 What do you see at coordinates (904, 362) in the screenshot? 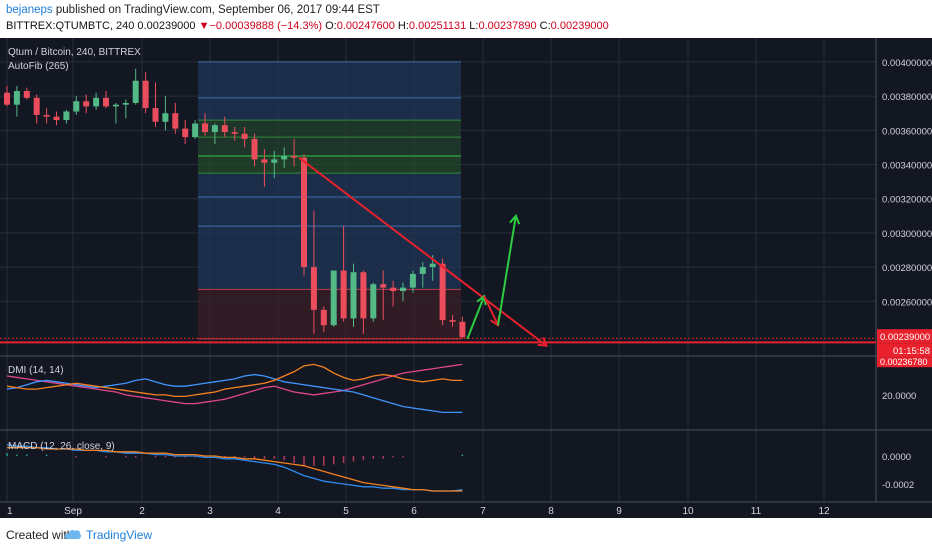
I see `low-price-label: 0.00236780` at bounding box center [904, 362].